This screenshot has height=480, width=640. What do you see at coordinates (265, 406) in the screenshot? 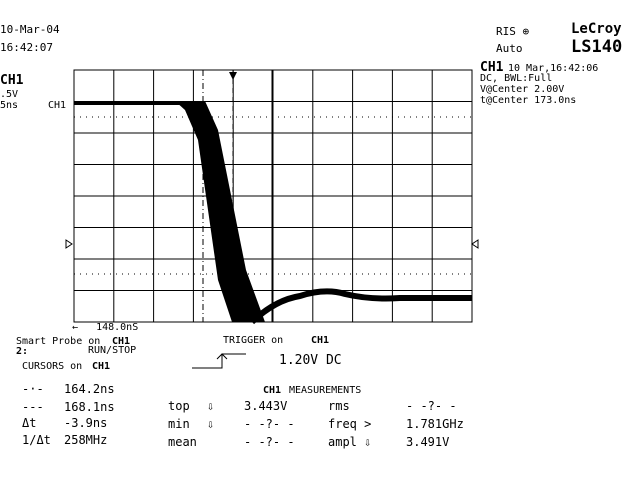
I see `measurement-value: 3.443V` at bounding box center [265, 406].